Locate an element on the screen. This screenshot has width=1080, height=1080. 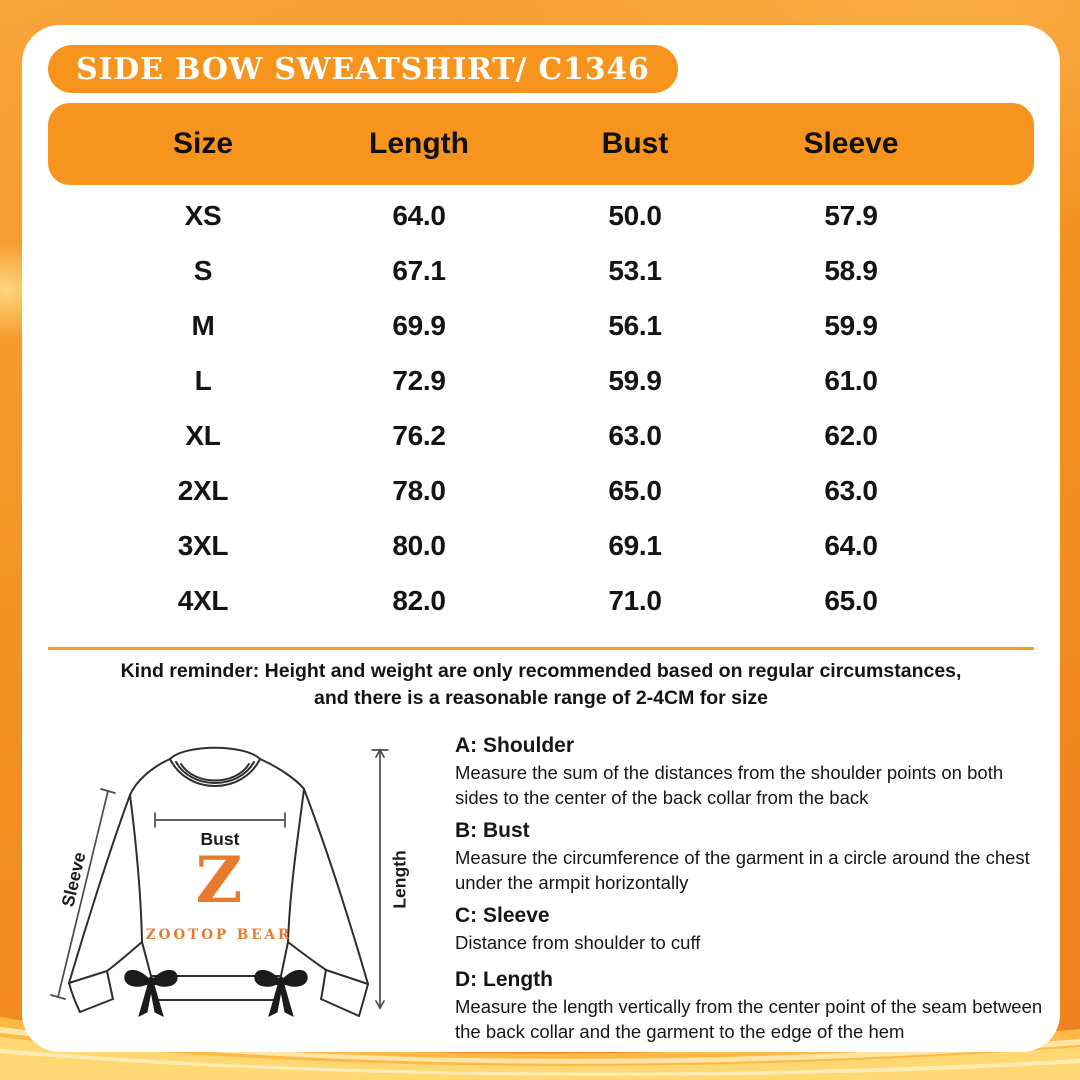
guide-heading: B: Bust is located at coordinates (492, 830).